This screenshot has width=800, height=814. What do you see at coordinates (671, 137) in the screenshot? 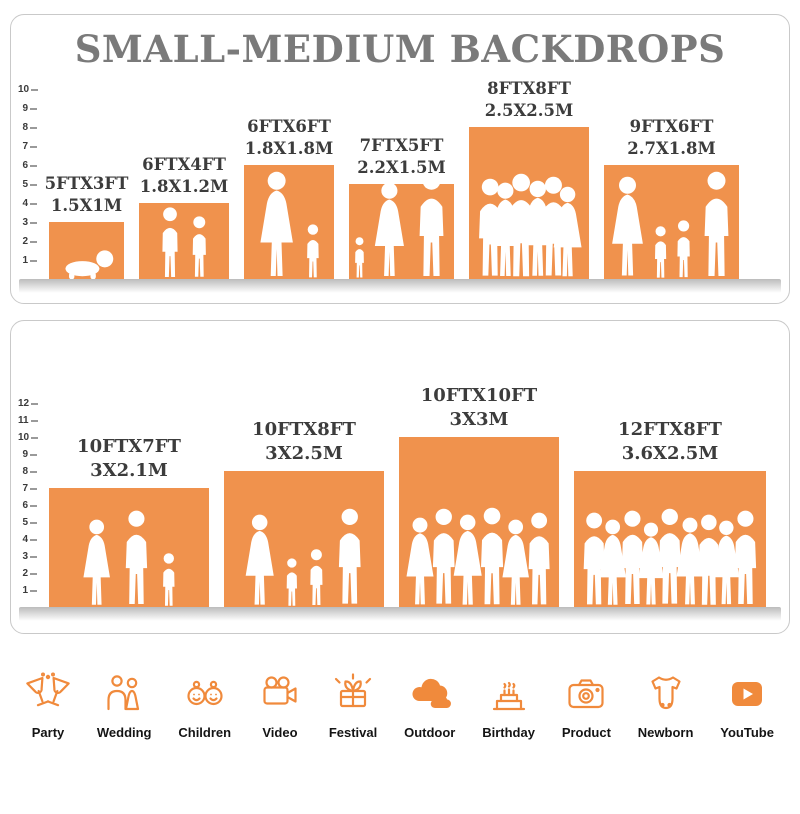
I see `backdrop-size-label: 9FTX6FT 2.7X1.8M` at bounding box center [671, 137].